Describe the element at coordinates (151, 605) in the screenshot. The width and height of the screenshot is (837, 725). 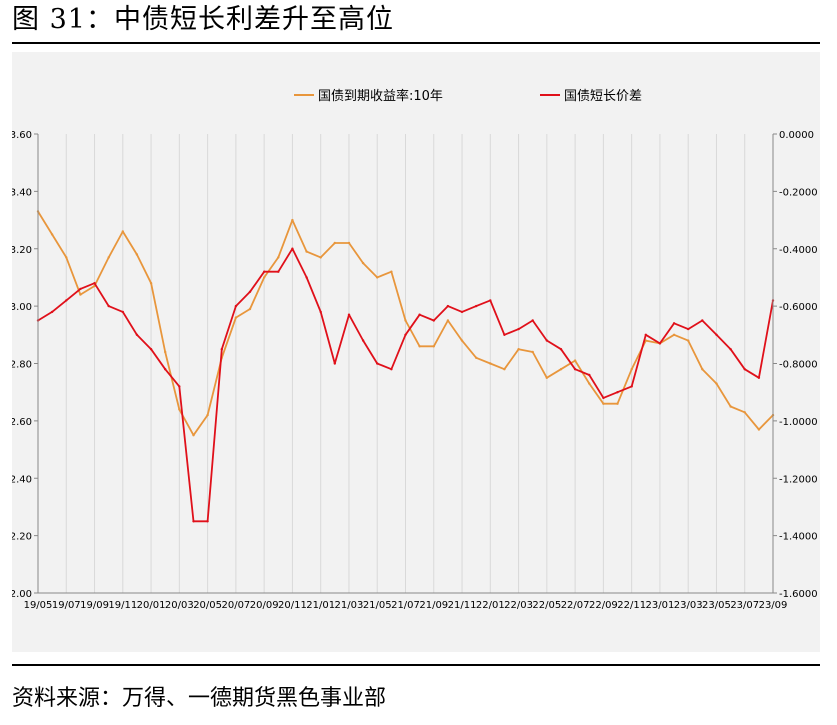
I see `x-tick-label: 20/01` at that location.